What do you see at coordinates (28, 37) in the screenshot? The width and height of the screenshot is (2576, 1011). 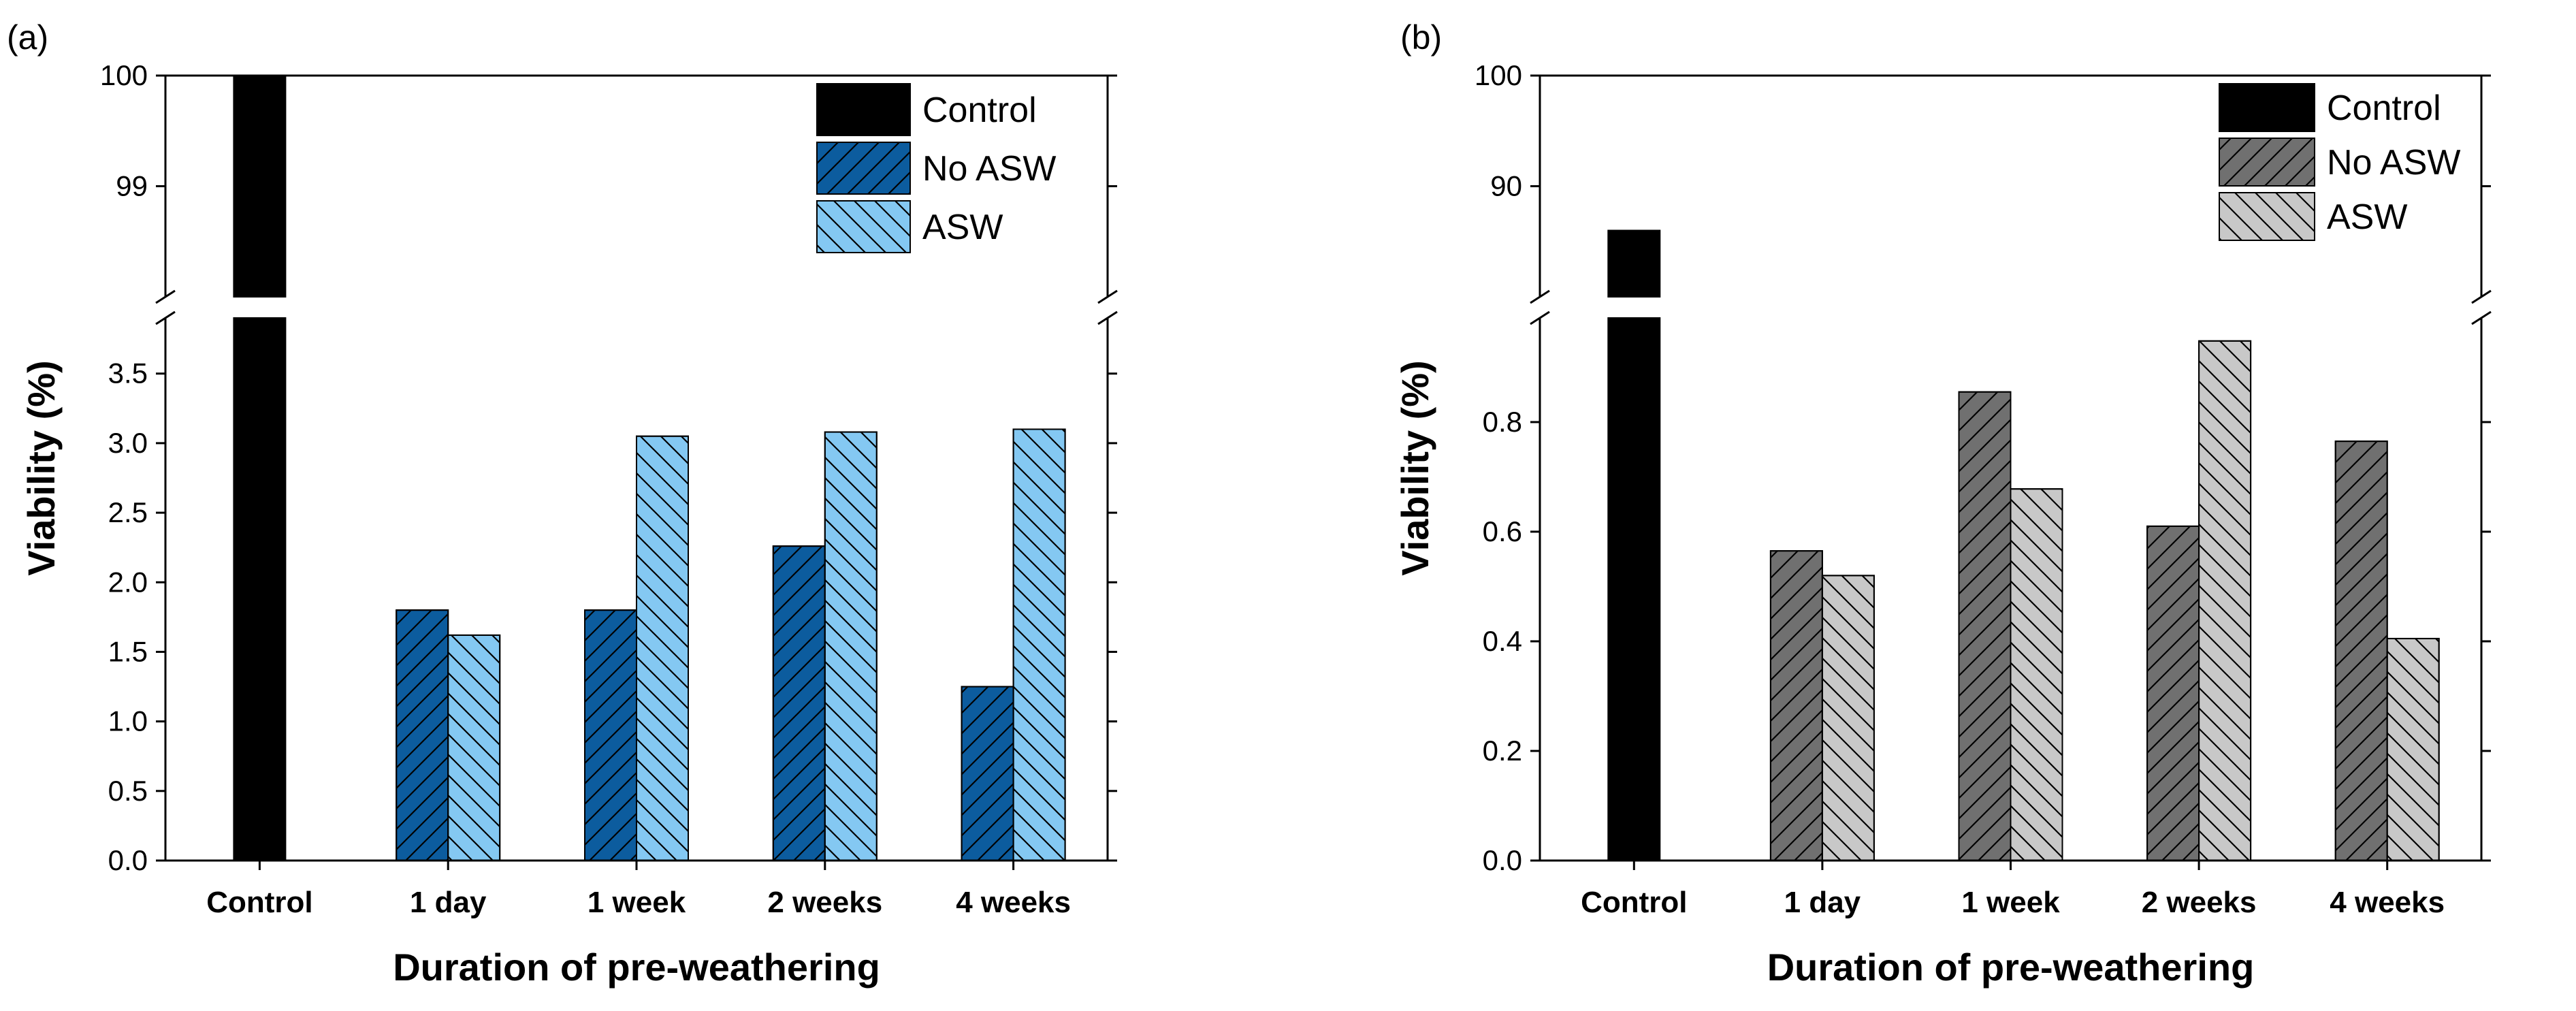 I see `panel-label: (a)` at bounding box center [28, 37].